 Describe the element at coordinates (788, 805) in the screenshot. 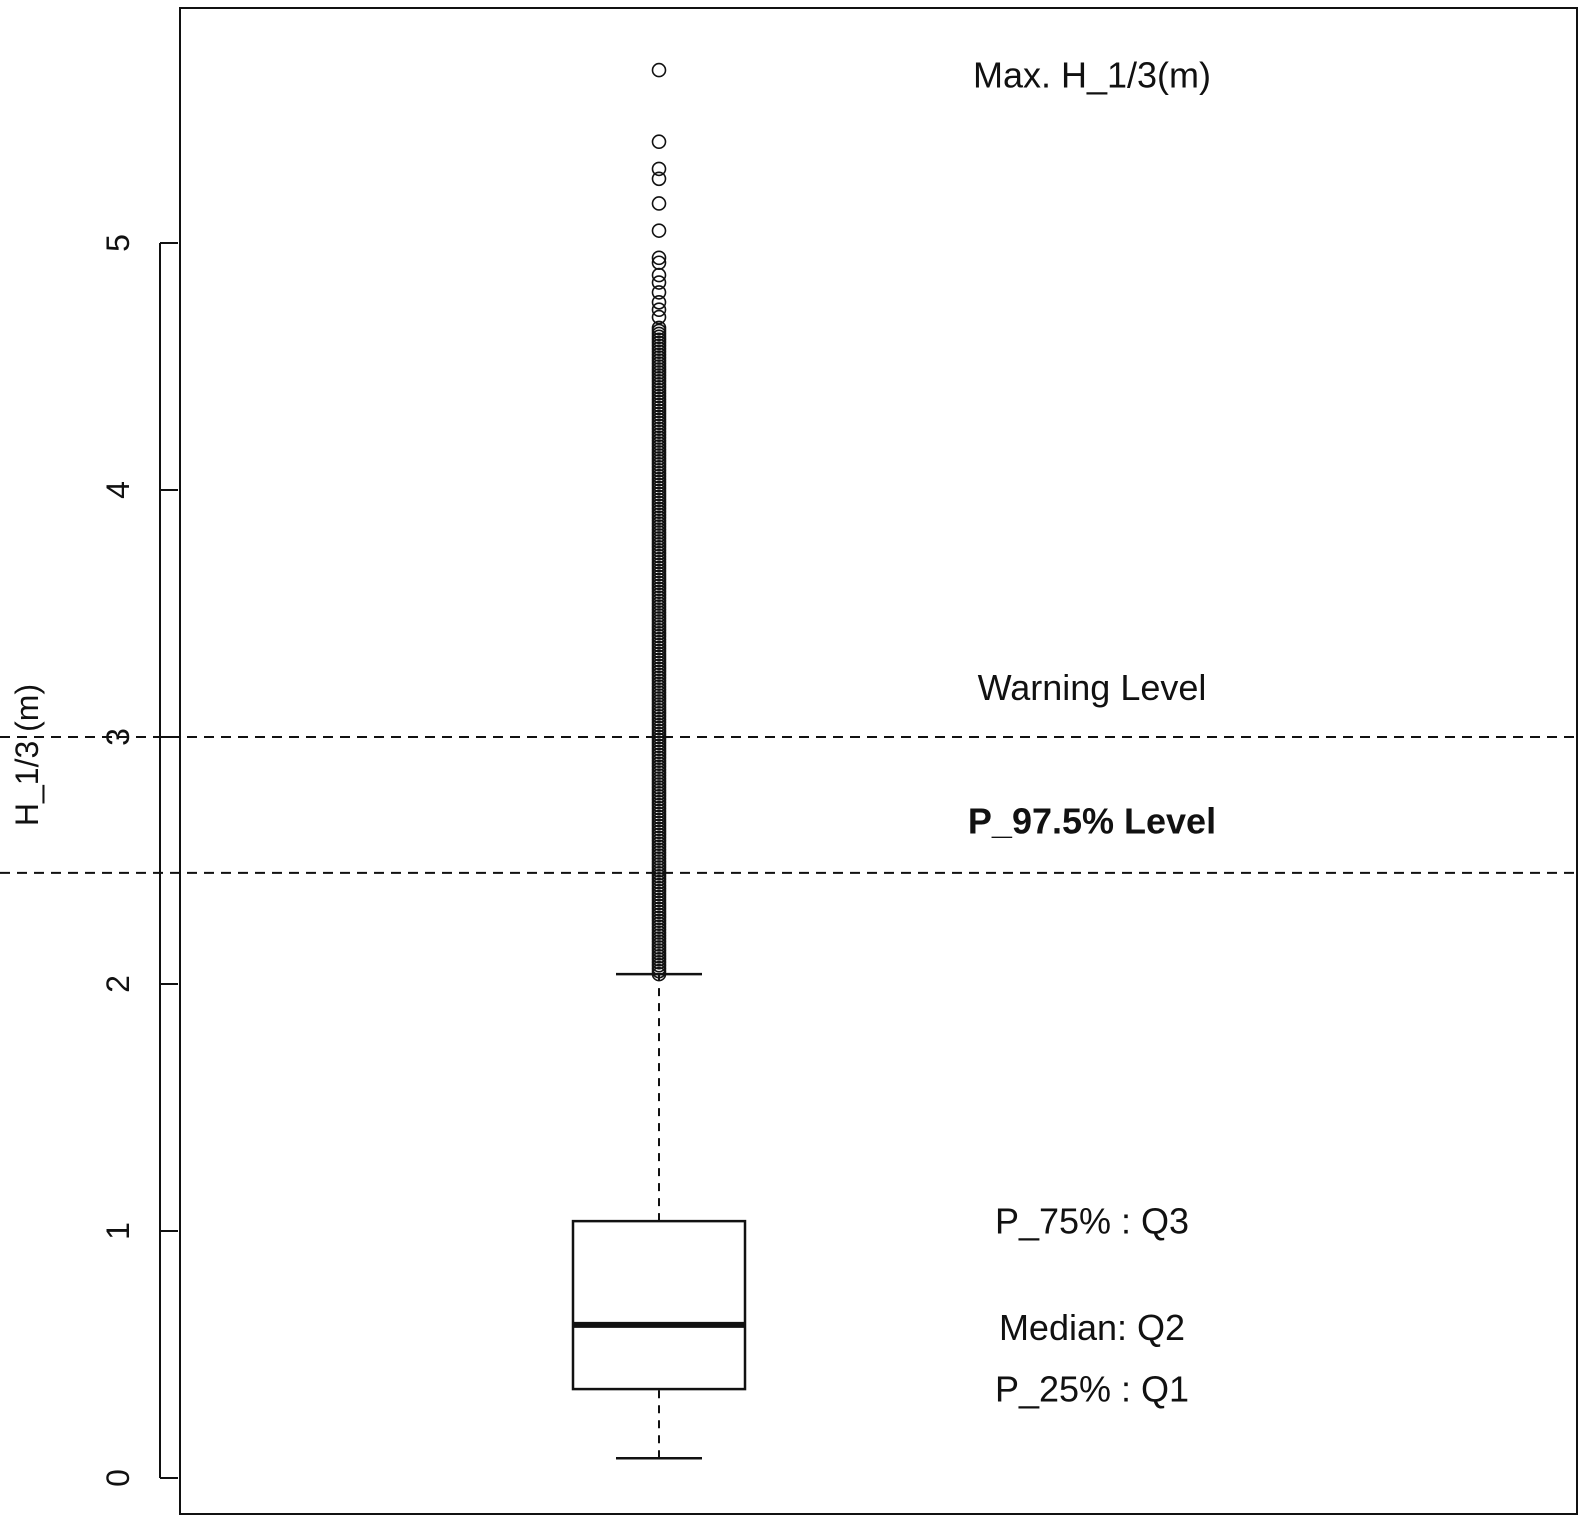

I see `reference-lines-layer` at that location.